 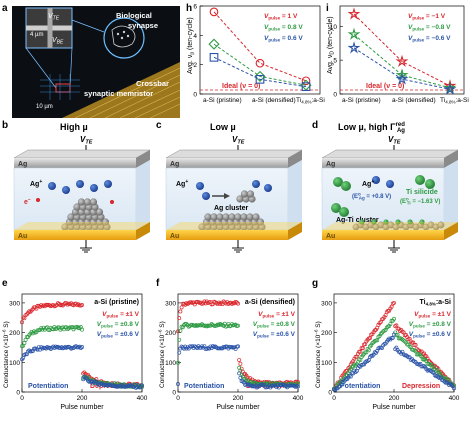 I want to click on panel-i-cat-2: Ti4.8%:a-Si, so click(x=454, y=101).